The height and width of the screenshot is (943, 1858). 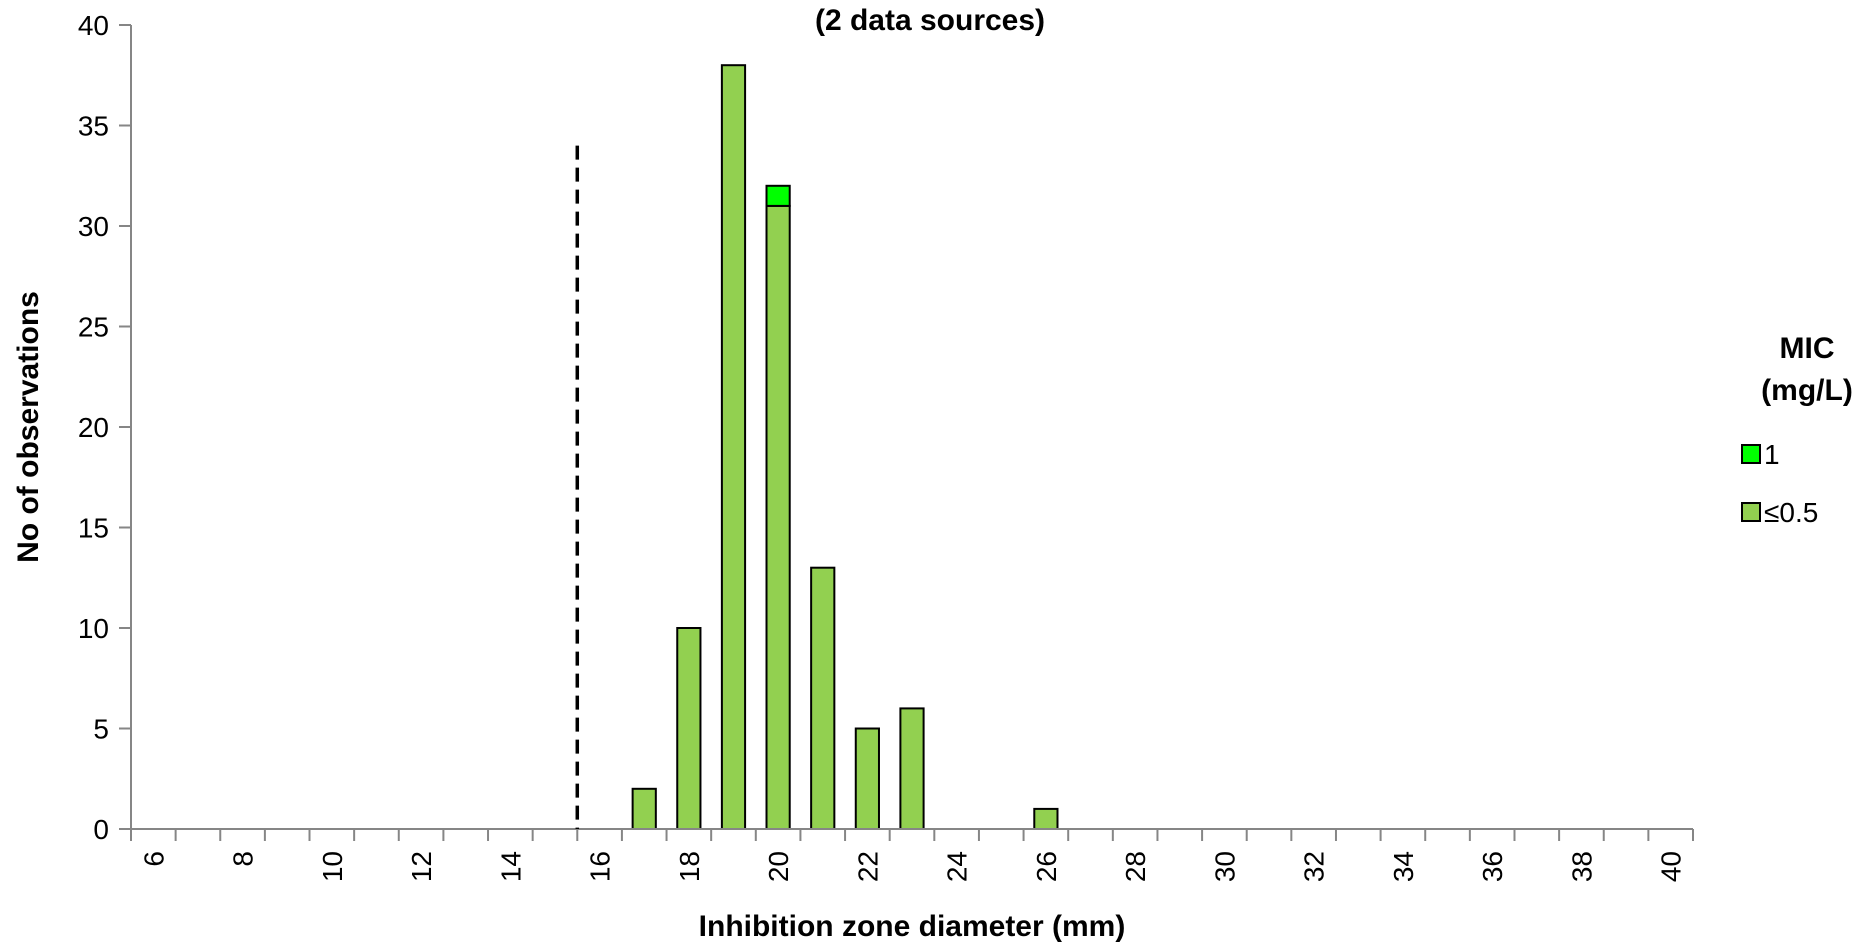 What do you see at coordinates (101, 829) in the screenshot?
I see `y-tick-label: 0` at bounding box center [101, 829].